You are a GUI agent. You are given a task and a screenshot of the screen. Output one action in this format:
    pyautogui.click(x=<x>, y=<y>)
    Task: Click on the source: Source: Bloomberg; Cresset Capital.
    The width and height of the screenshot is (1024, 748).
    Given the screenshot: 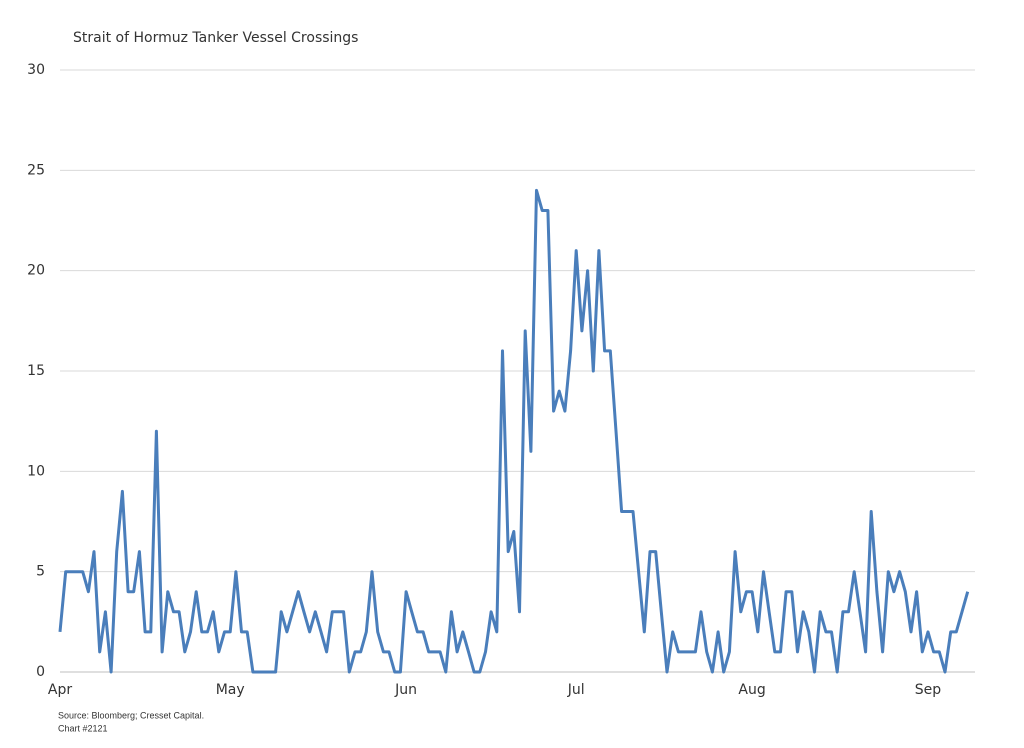 What is the action you would take?
    pyautogui.click(x=131, y=715)
    